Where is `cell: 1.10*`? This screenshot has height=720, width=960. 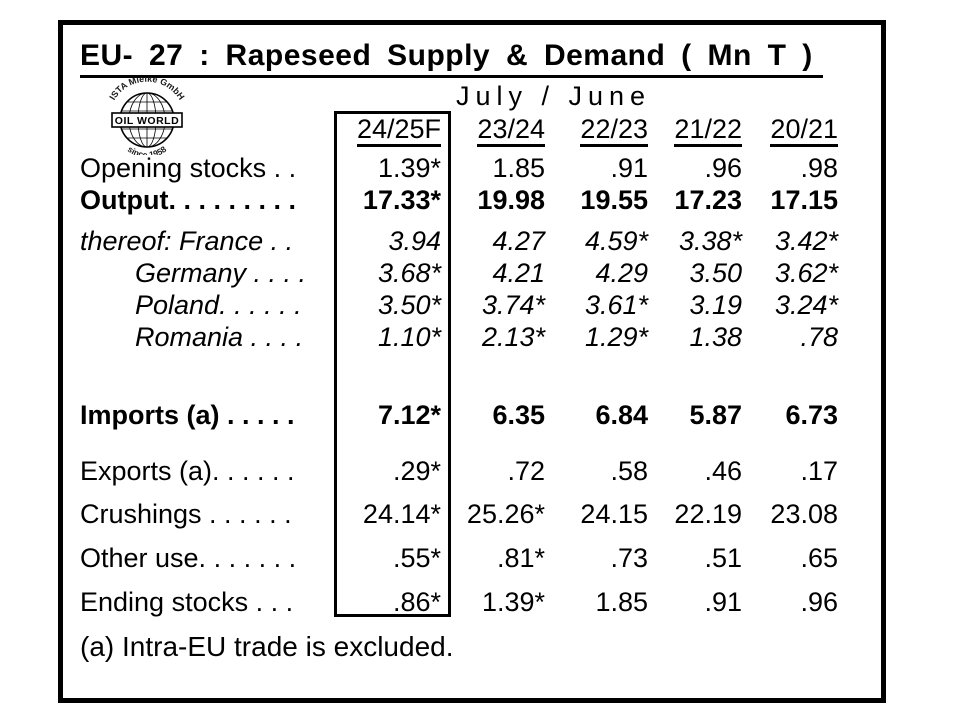
cell: 1.10* is located at coordinates (409, 337).